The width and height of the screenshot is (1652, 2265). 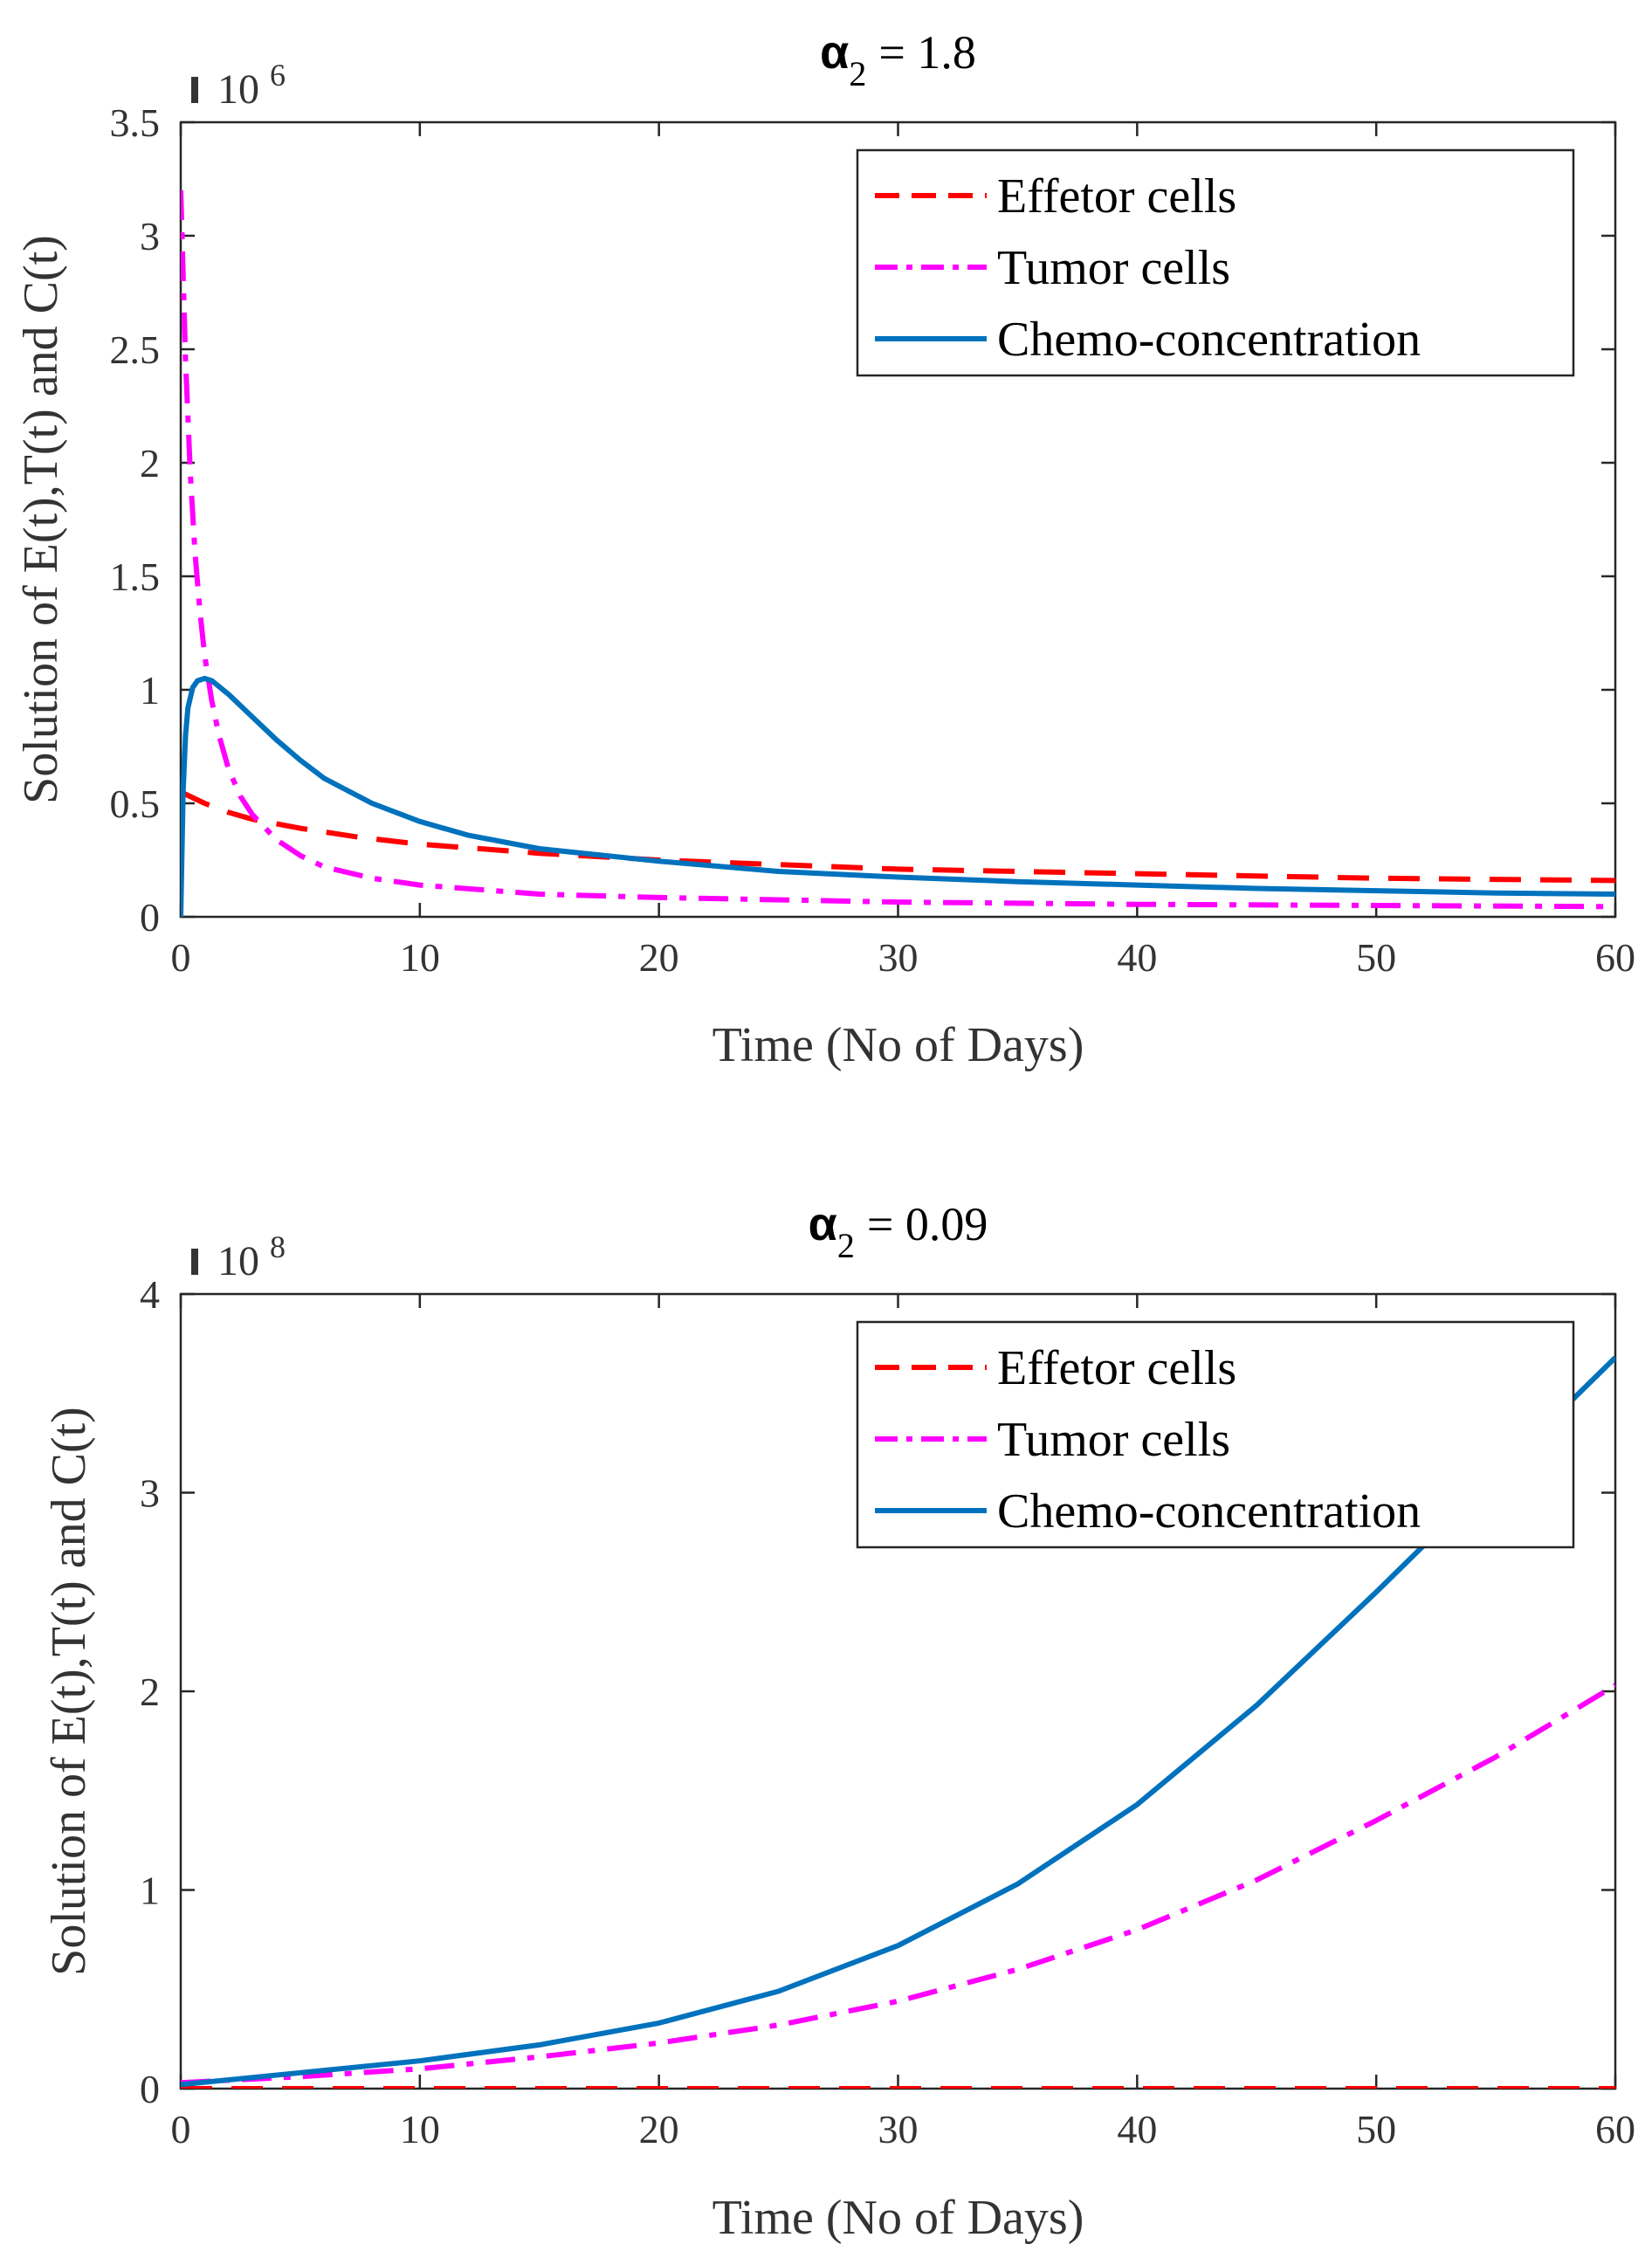 I want to click on y-tick-label: 1.5, so click(x=135, y=576).